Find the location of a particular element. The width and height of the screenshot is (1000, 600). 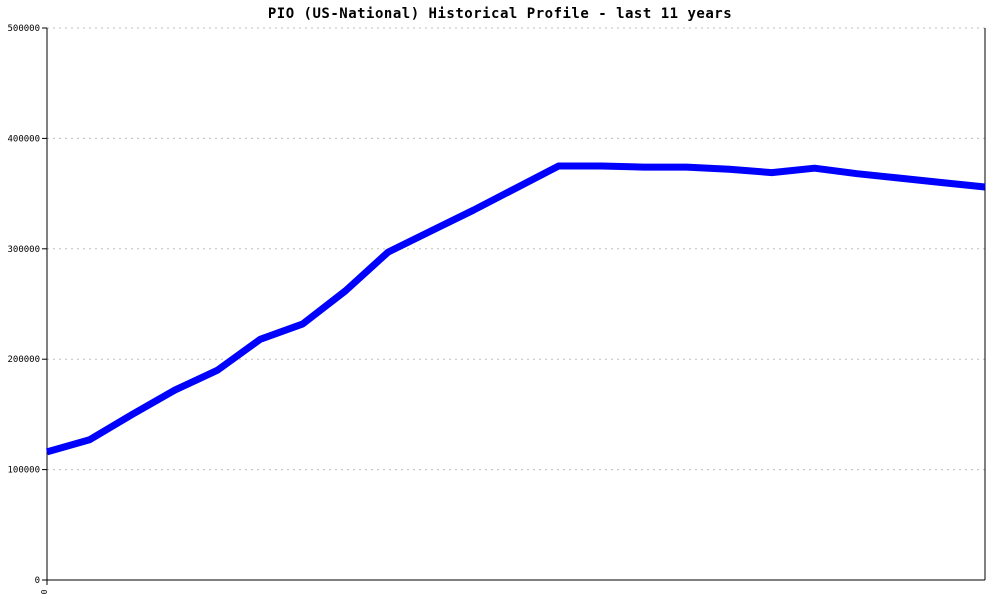

y-axis-tick-label-100000: 100000 is located at coordinates (23, 471).